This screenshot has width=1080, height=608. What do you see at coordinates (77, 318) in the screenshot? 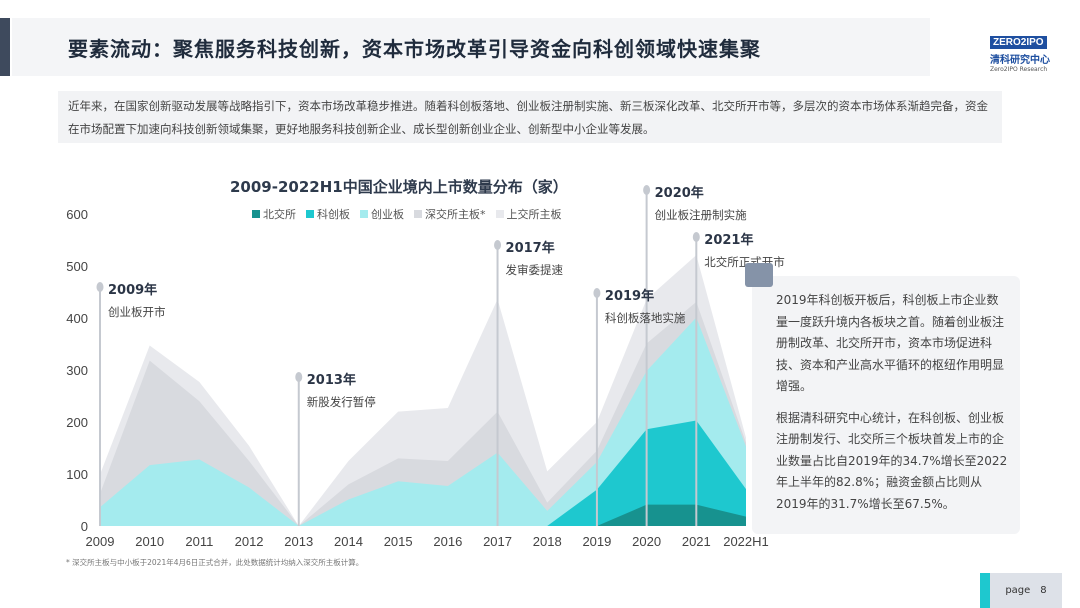
I see `y-tick-label: 400` at bounding box center [77, 318].